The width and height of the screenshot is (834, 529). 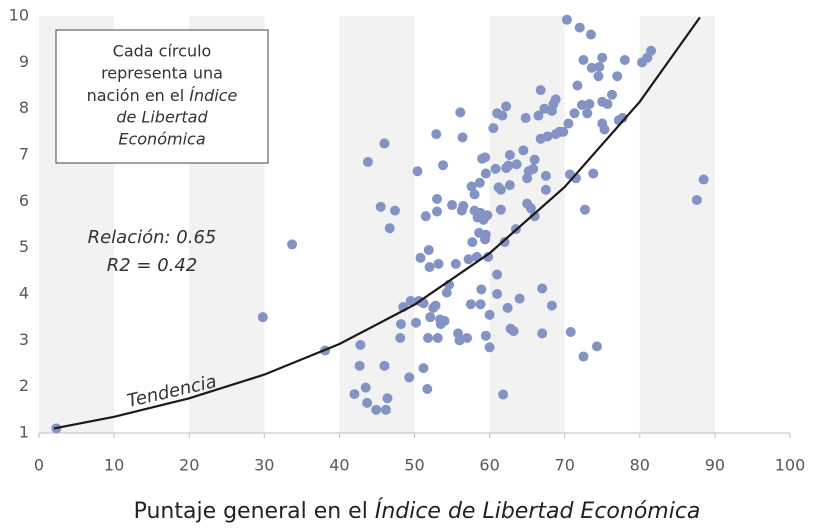 I want to click on x-tick-label: 40, so click(x=339, y=465).